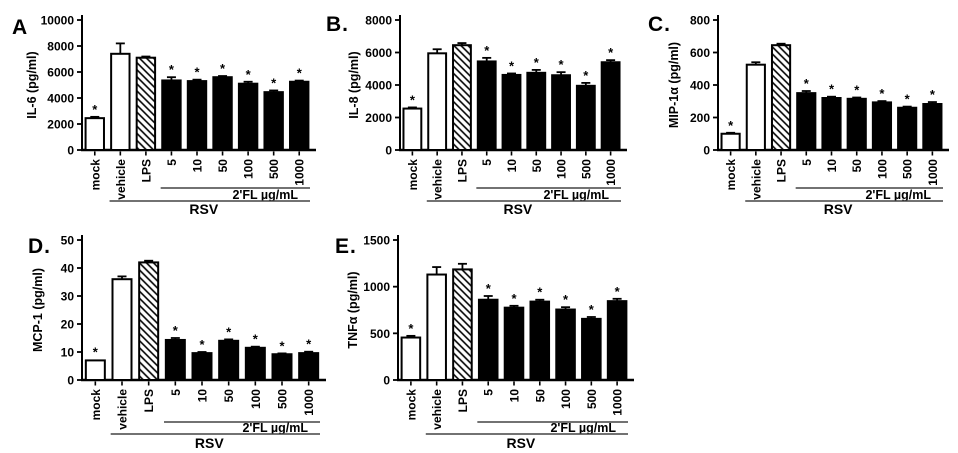 The image size is (958, 453). What do you see at coordinates (68, 241) in the screenshot?
I see `y-tick-label: 50` at bounding box center [68, 241].